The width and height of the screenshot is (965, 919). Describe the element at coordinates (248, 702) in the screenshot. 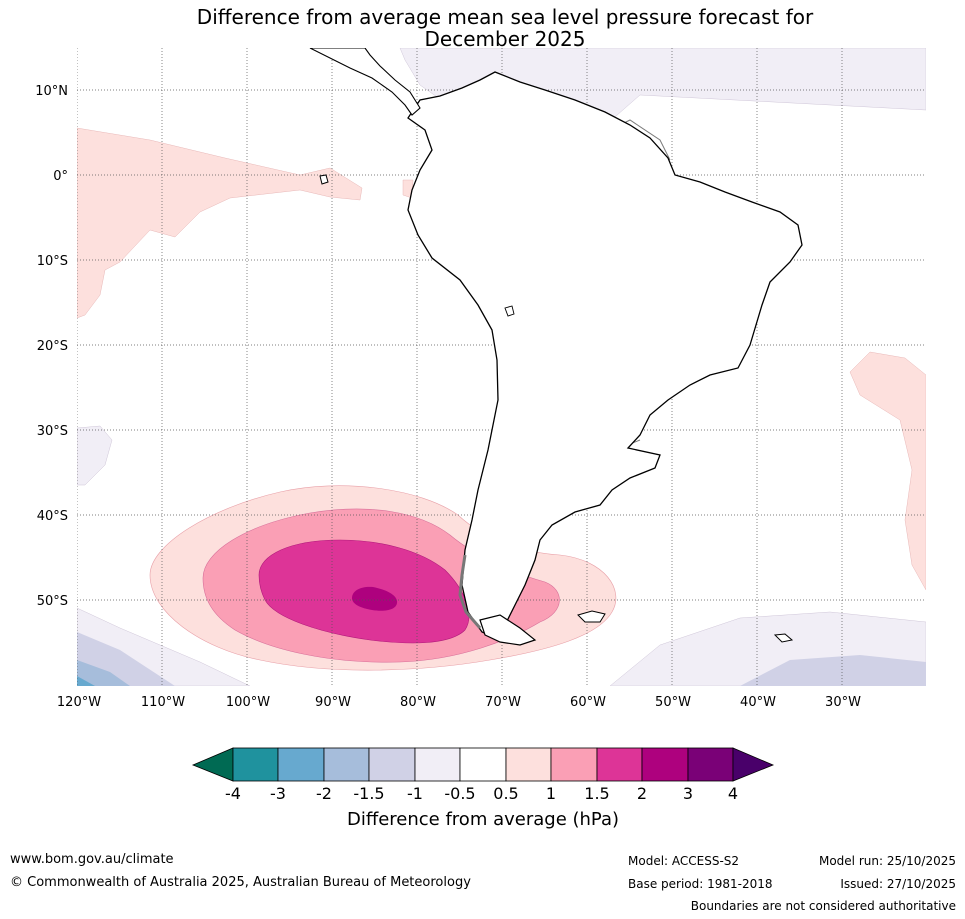

I see `lon-label: 100°W` at that location.